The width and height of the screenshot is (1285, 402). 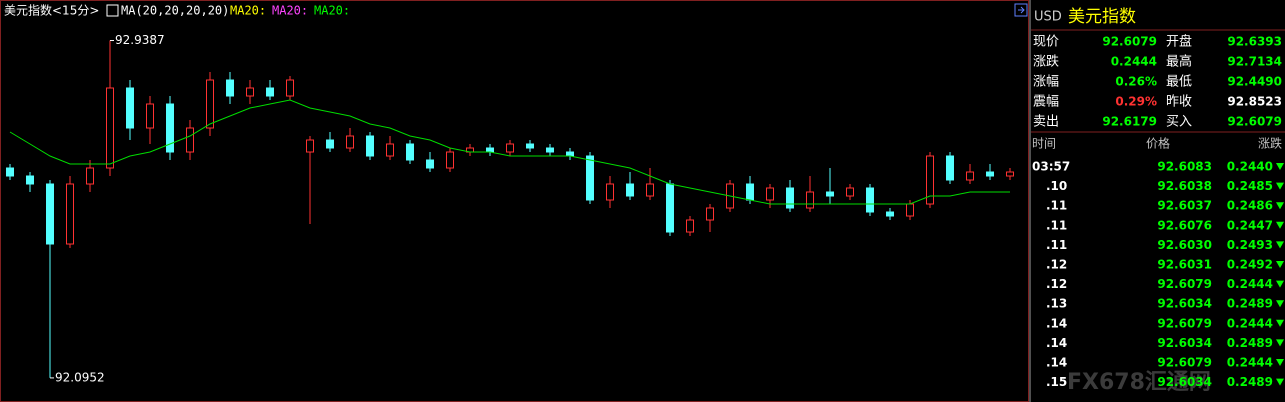 What do you see at coordinates (1254, 122) in the screenshot?
I see `quote-value: 92.6079` at bounding box center [1254, 122].